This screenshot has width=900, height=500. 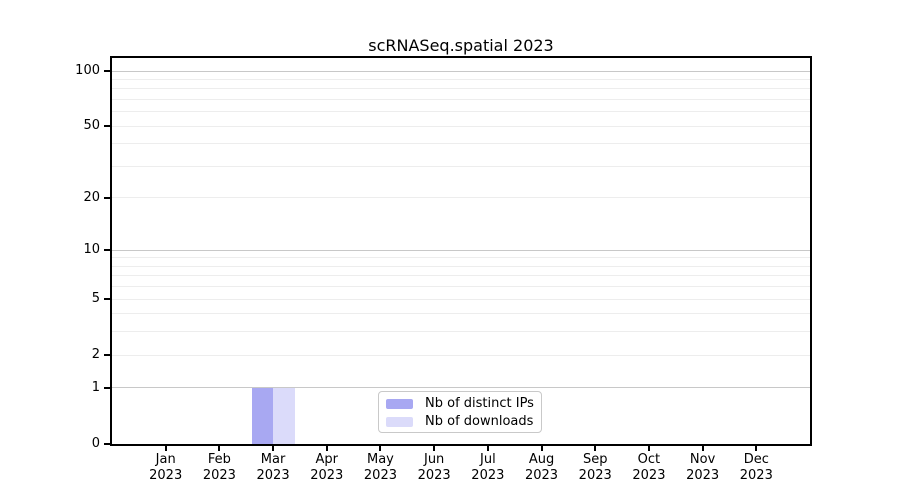 I want to click on y-axis-tick-label: 10, so click(x=91, y=250).